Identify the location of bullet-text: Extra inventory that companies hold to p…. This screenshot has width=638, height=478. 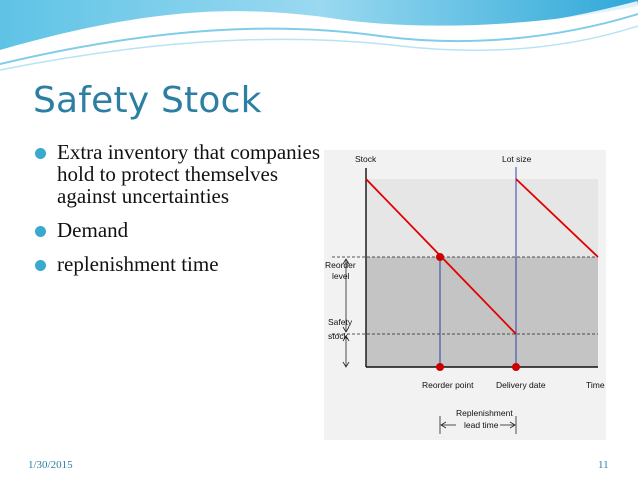
(189, 174).